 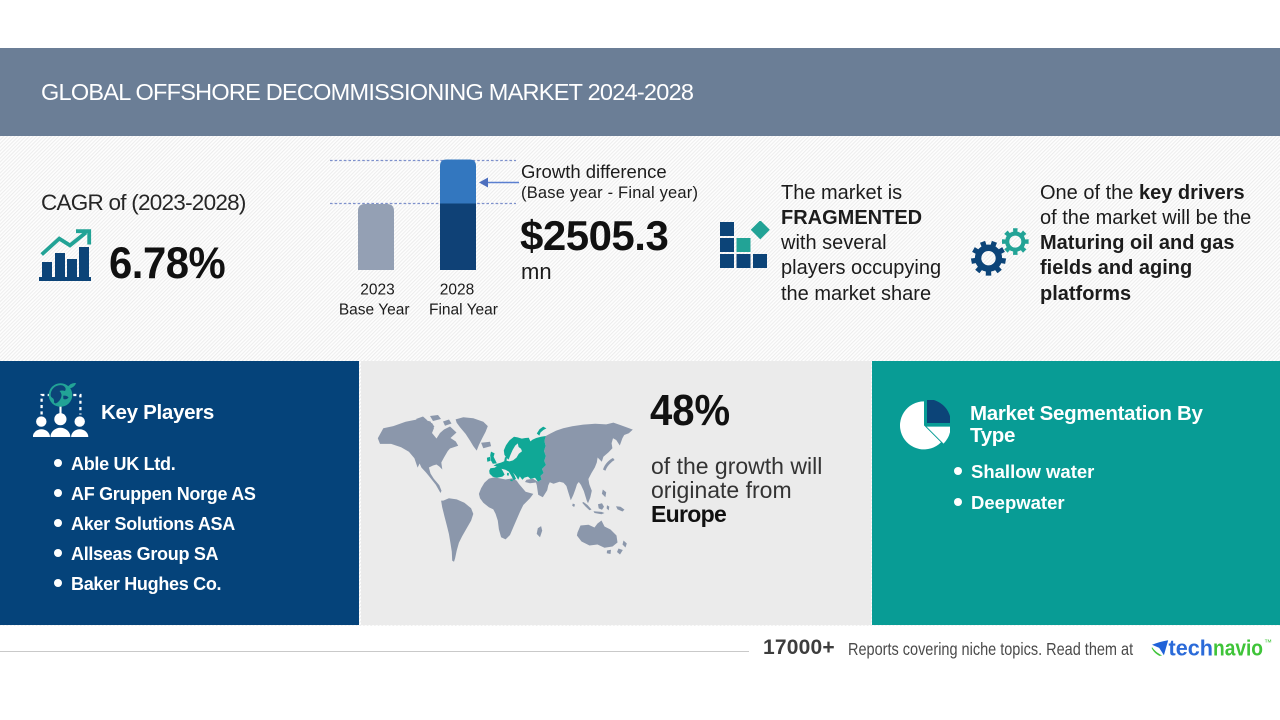 What do you see at coordinates (457, 290) in the screenshot?
I see `svg-text: 2028` at bounding box center [457, 290].